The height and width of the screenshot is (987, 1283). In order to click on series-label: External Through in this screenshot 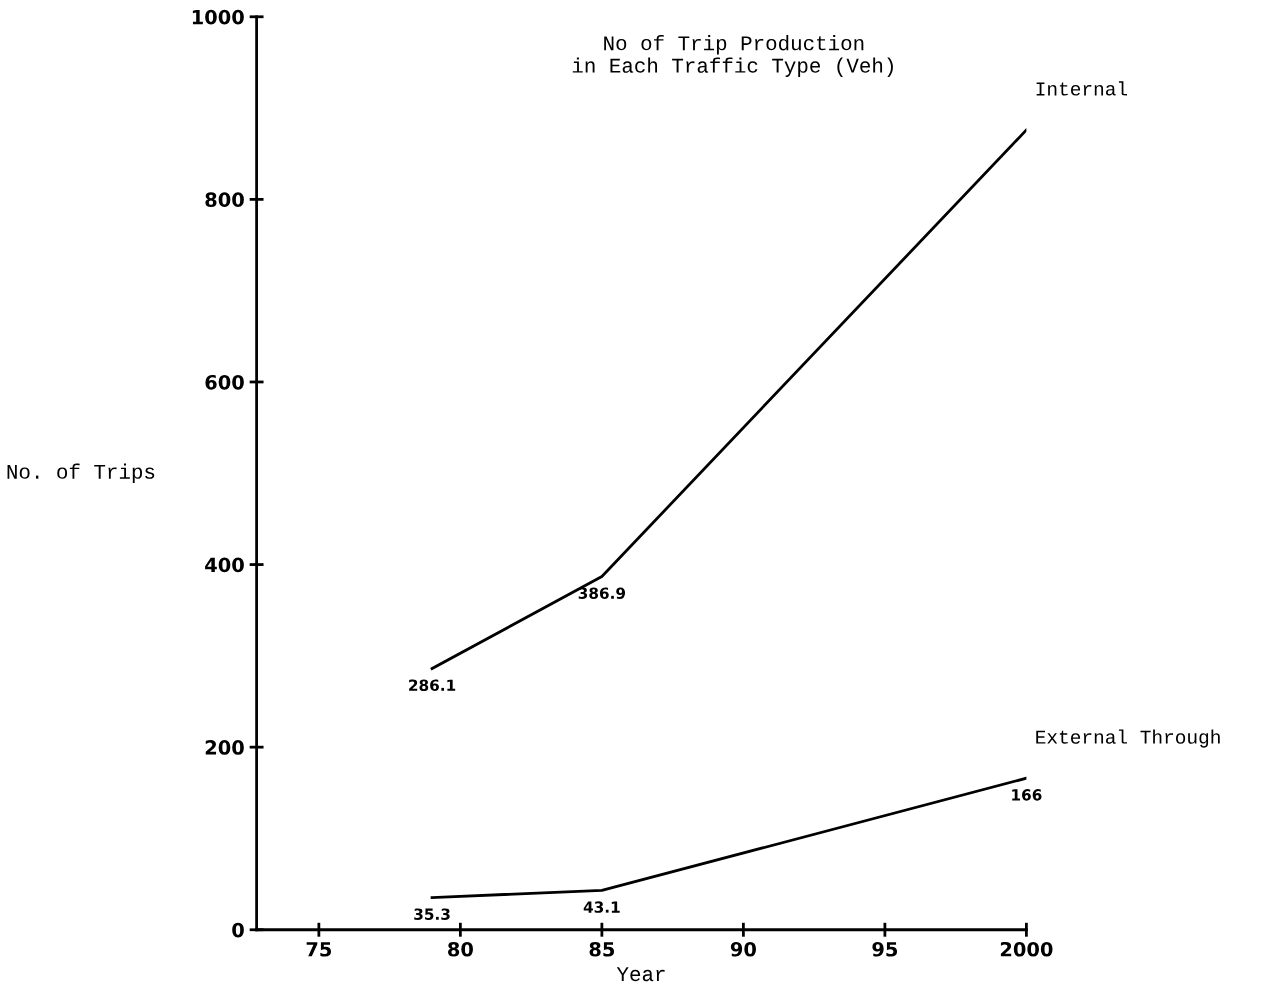, I will do `click(1128, 738)`.